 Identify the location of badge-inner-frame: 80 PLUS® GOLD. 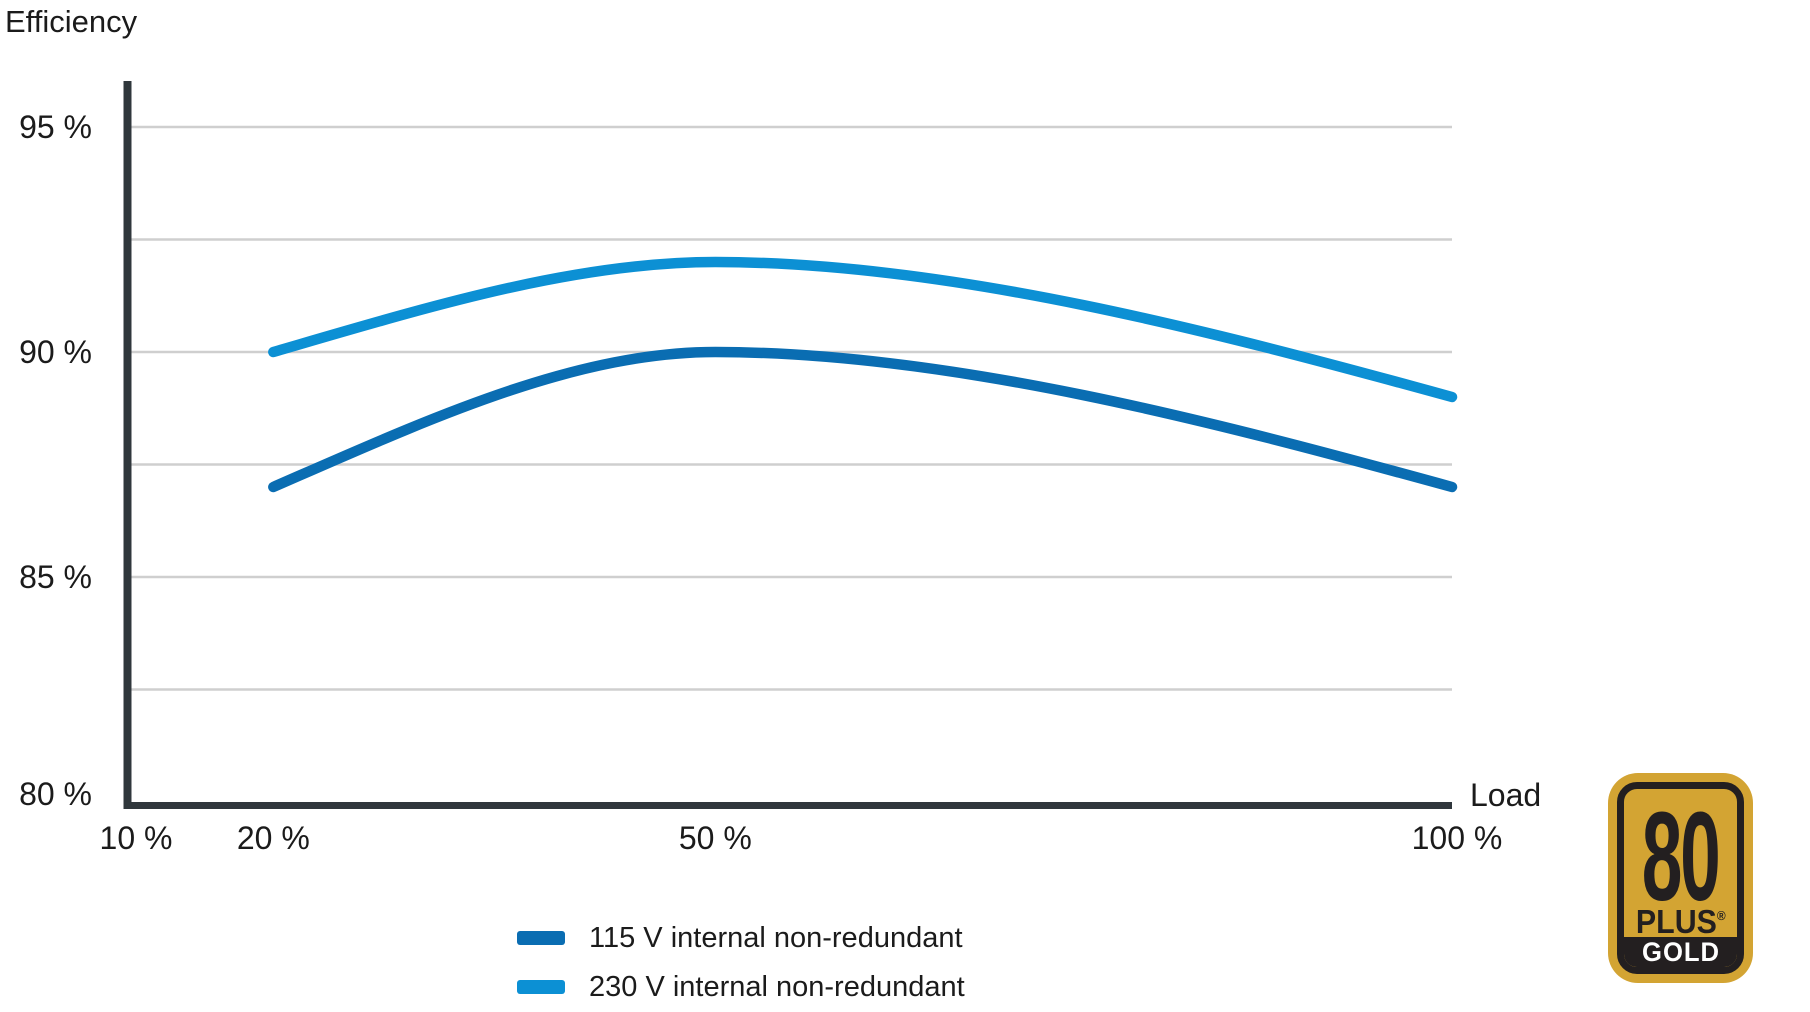
(1680, 878).